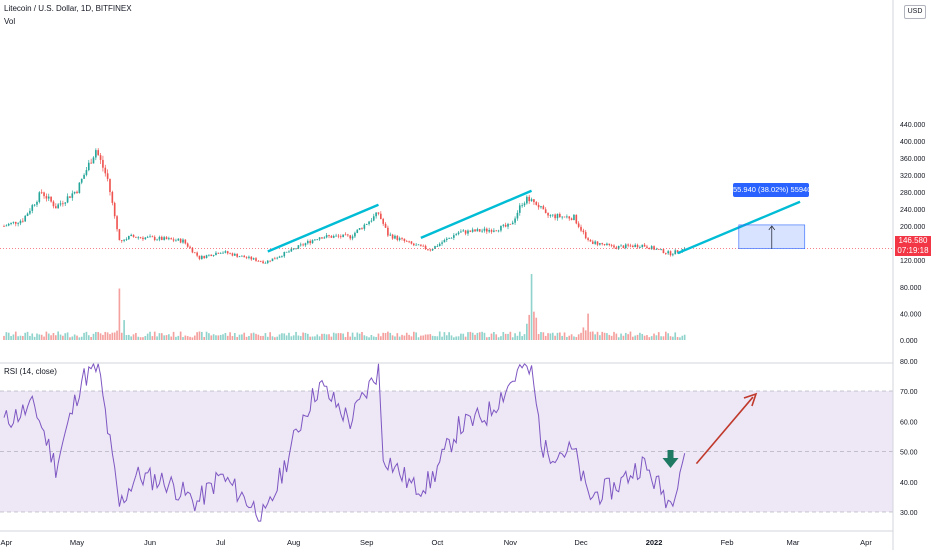 This screenshot has height=550, width=932. I want to click on currency-button: USD, so click(915, 12).